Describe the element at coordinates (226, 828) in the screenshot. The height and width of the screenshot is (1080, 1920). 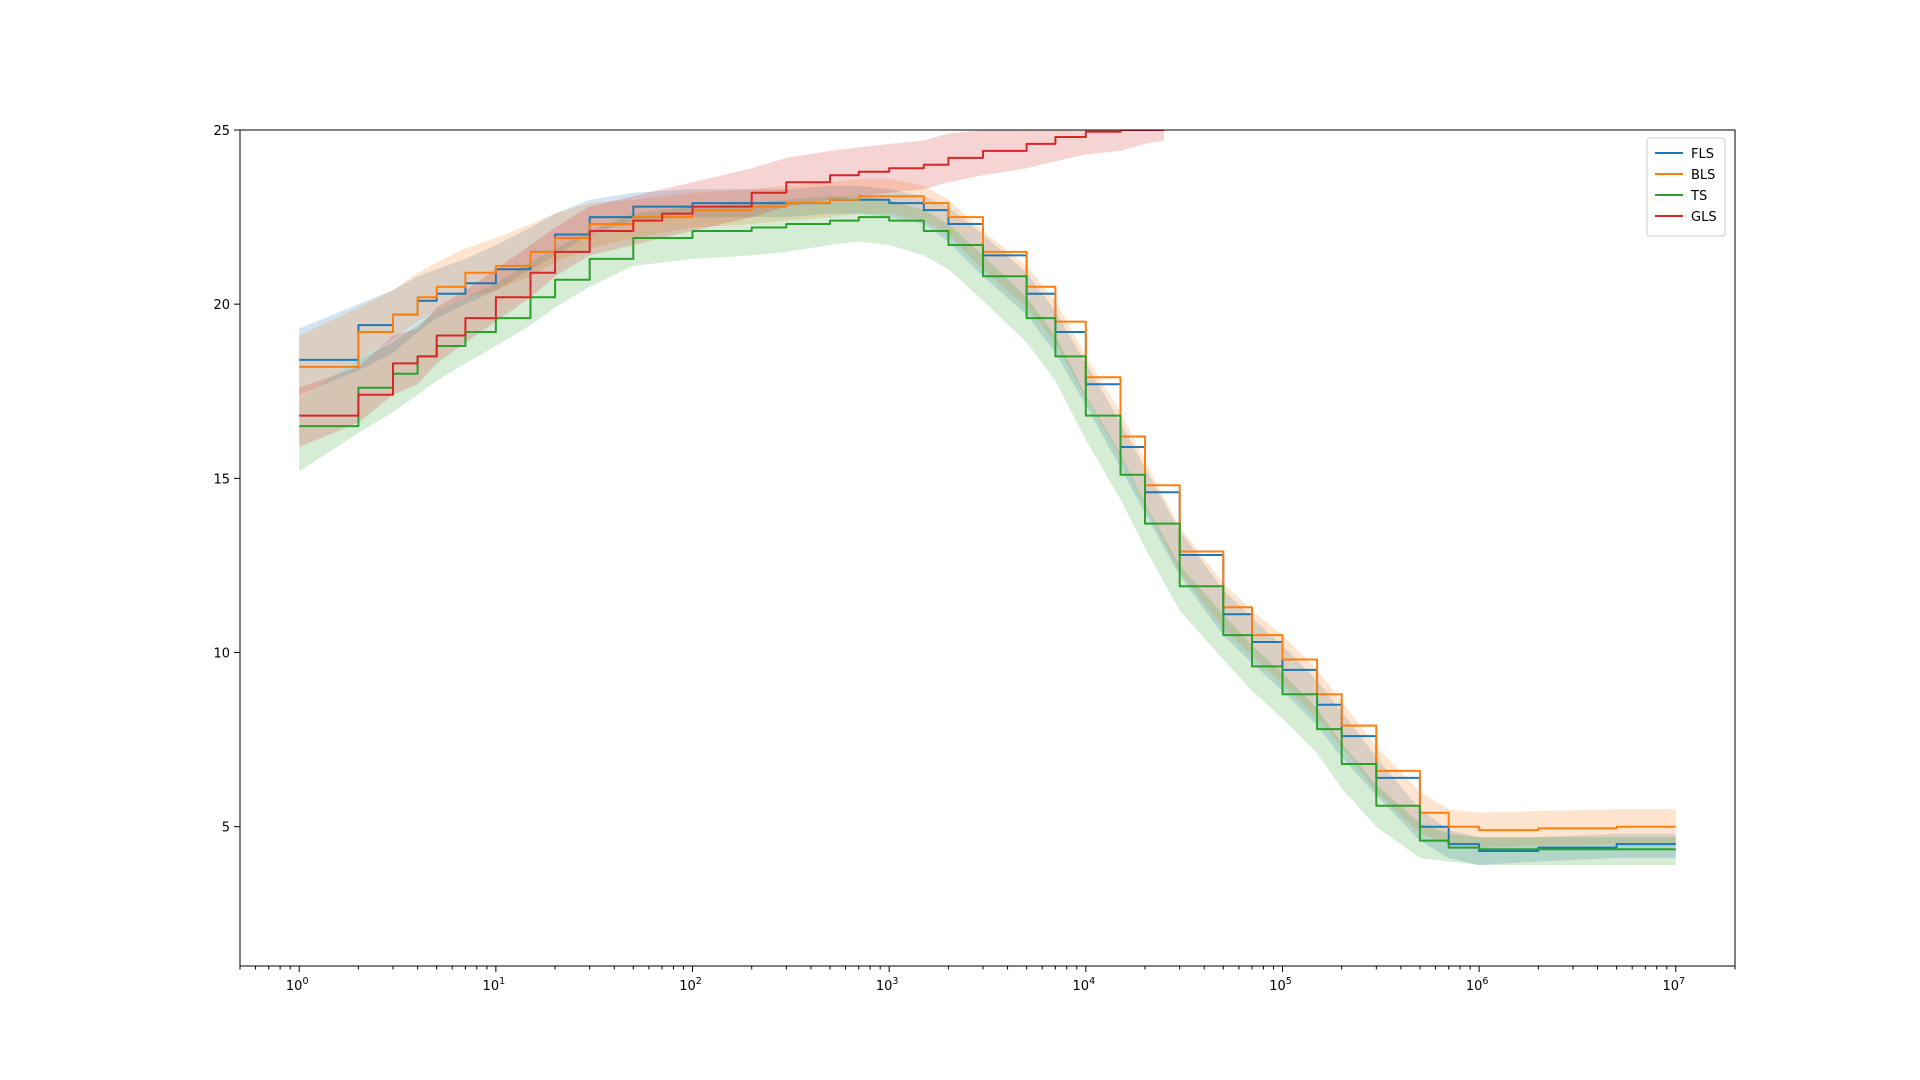
I see `y-tick-label: 5` at that location.